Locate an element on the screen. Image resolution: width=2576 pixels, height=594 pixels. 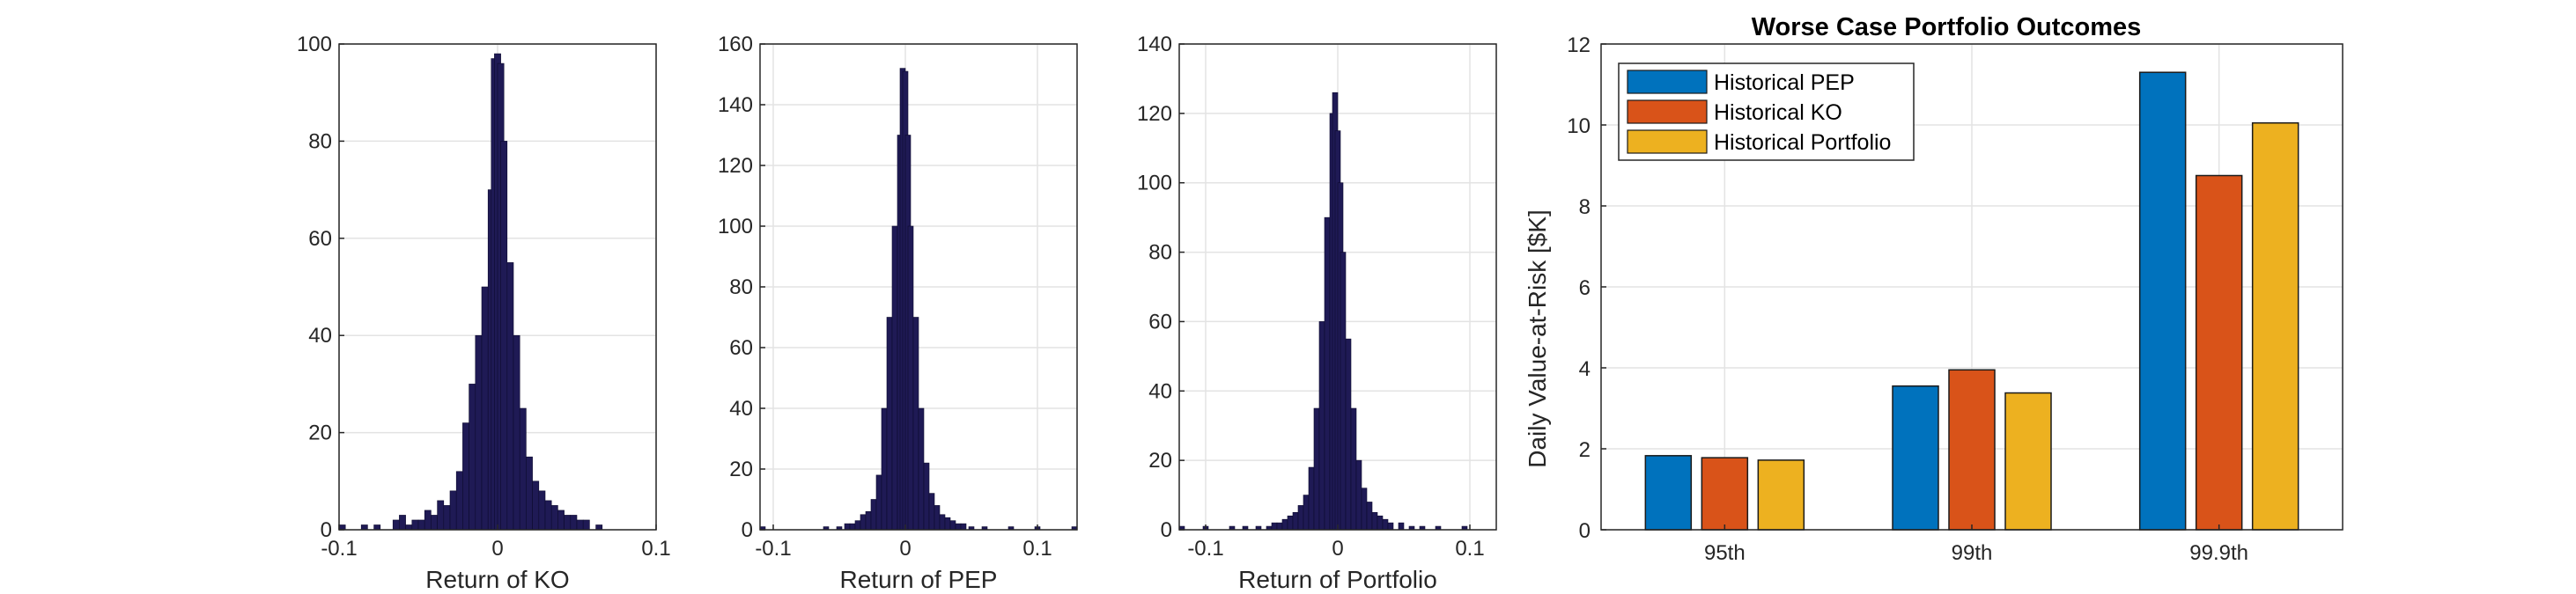
y-tick-label: 4 is located at coordinates (1585, 369).